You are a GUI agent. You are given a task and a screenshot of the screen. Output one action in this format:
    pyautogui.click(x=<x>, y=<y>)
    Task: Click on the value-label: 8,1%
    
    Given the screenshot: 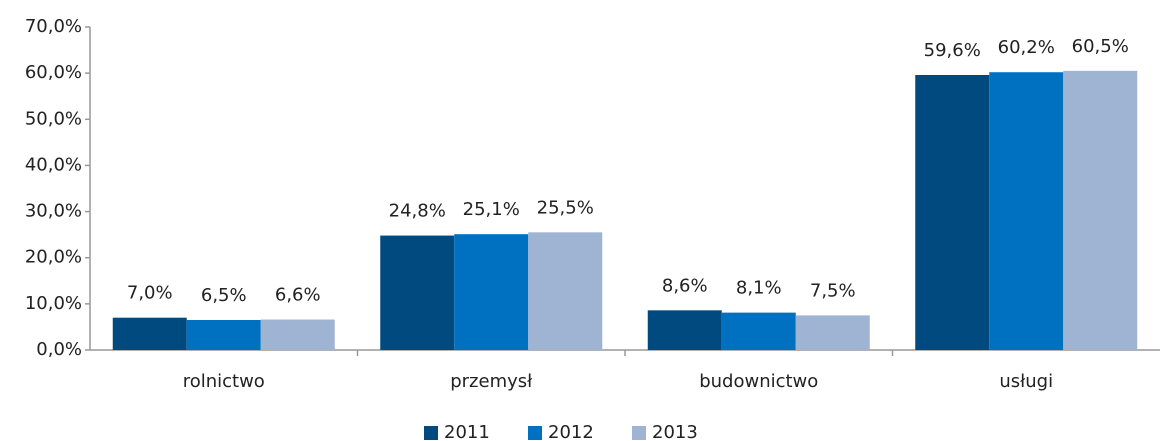 What is the action you would take?
    pyautogui.click(x=759, y=288)
    